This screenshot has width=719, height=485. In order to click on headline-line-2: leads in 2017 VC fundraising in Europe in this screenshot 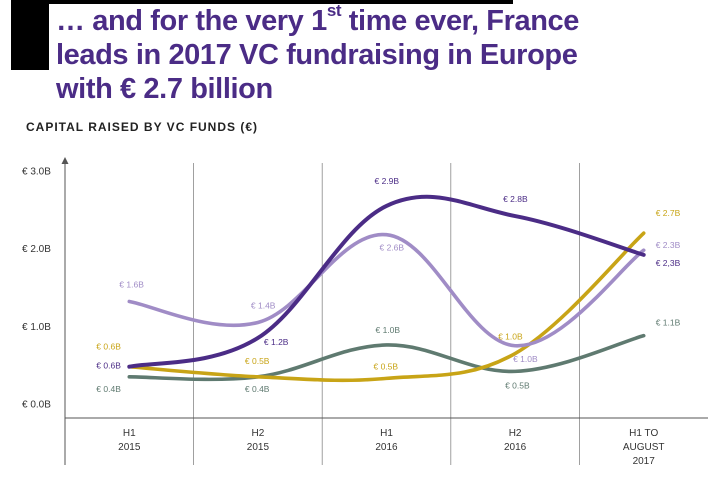, I will do `click(317, 55)`.